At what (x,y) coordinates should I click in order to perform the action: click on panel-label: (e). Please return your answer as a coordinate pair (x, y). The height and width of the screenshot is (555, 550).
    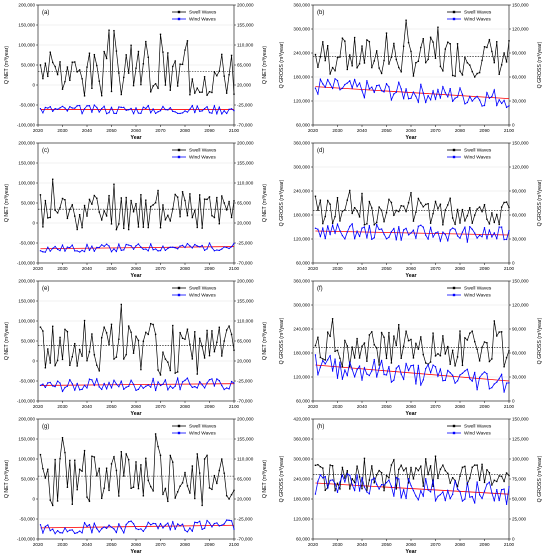
    Looking at the image, I should click on (45, 289).